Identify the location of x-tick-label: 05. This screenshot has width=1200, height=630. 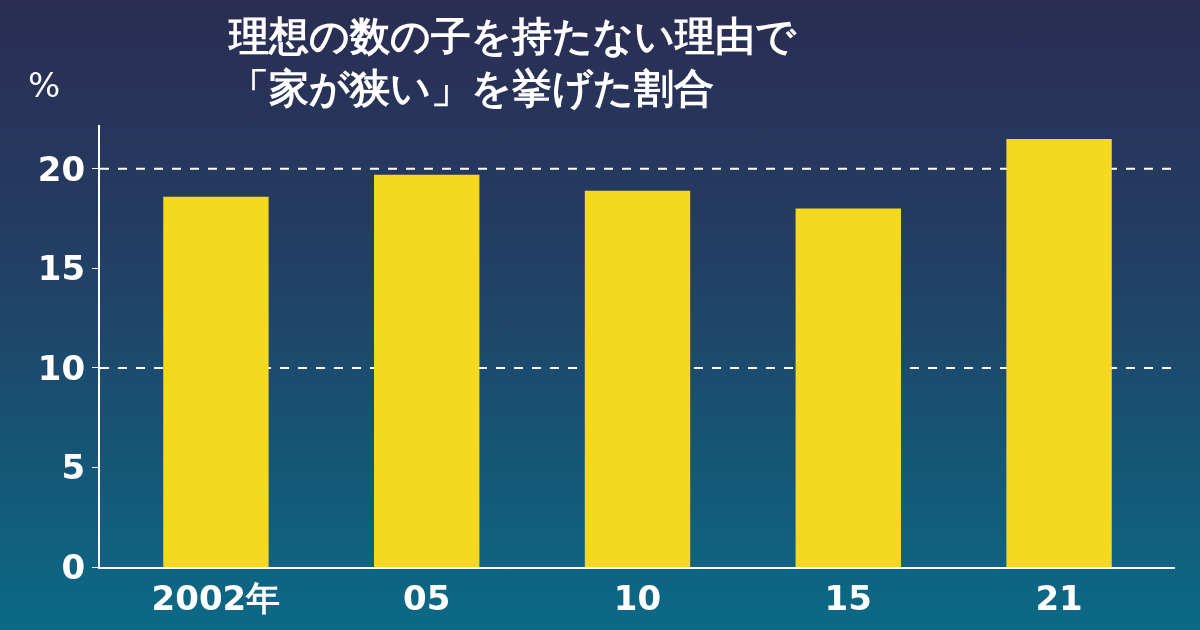
(427, 597).